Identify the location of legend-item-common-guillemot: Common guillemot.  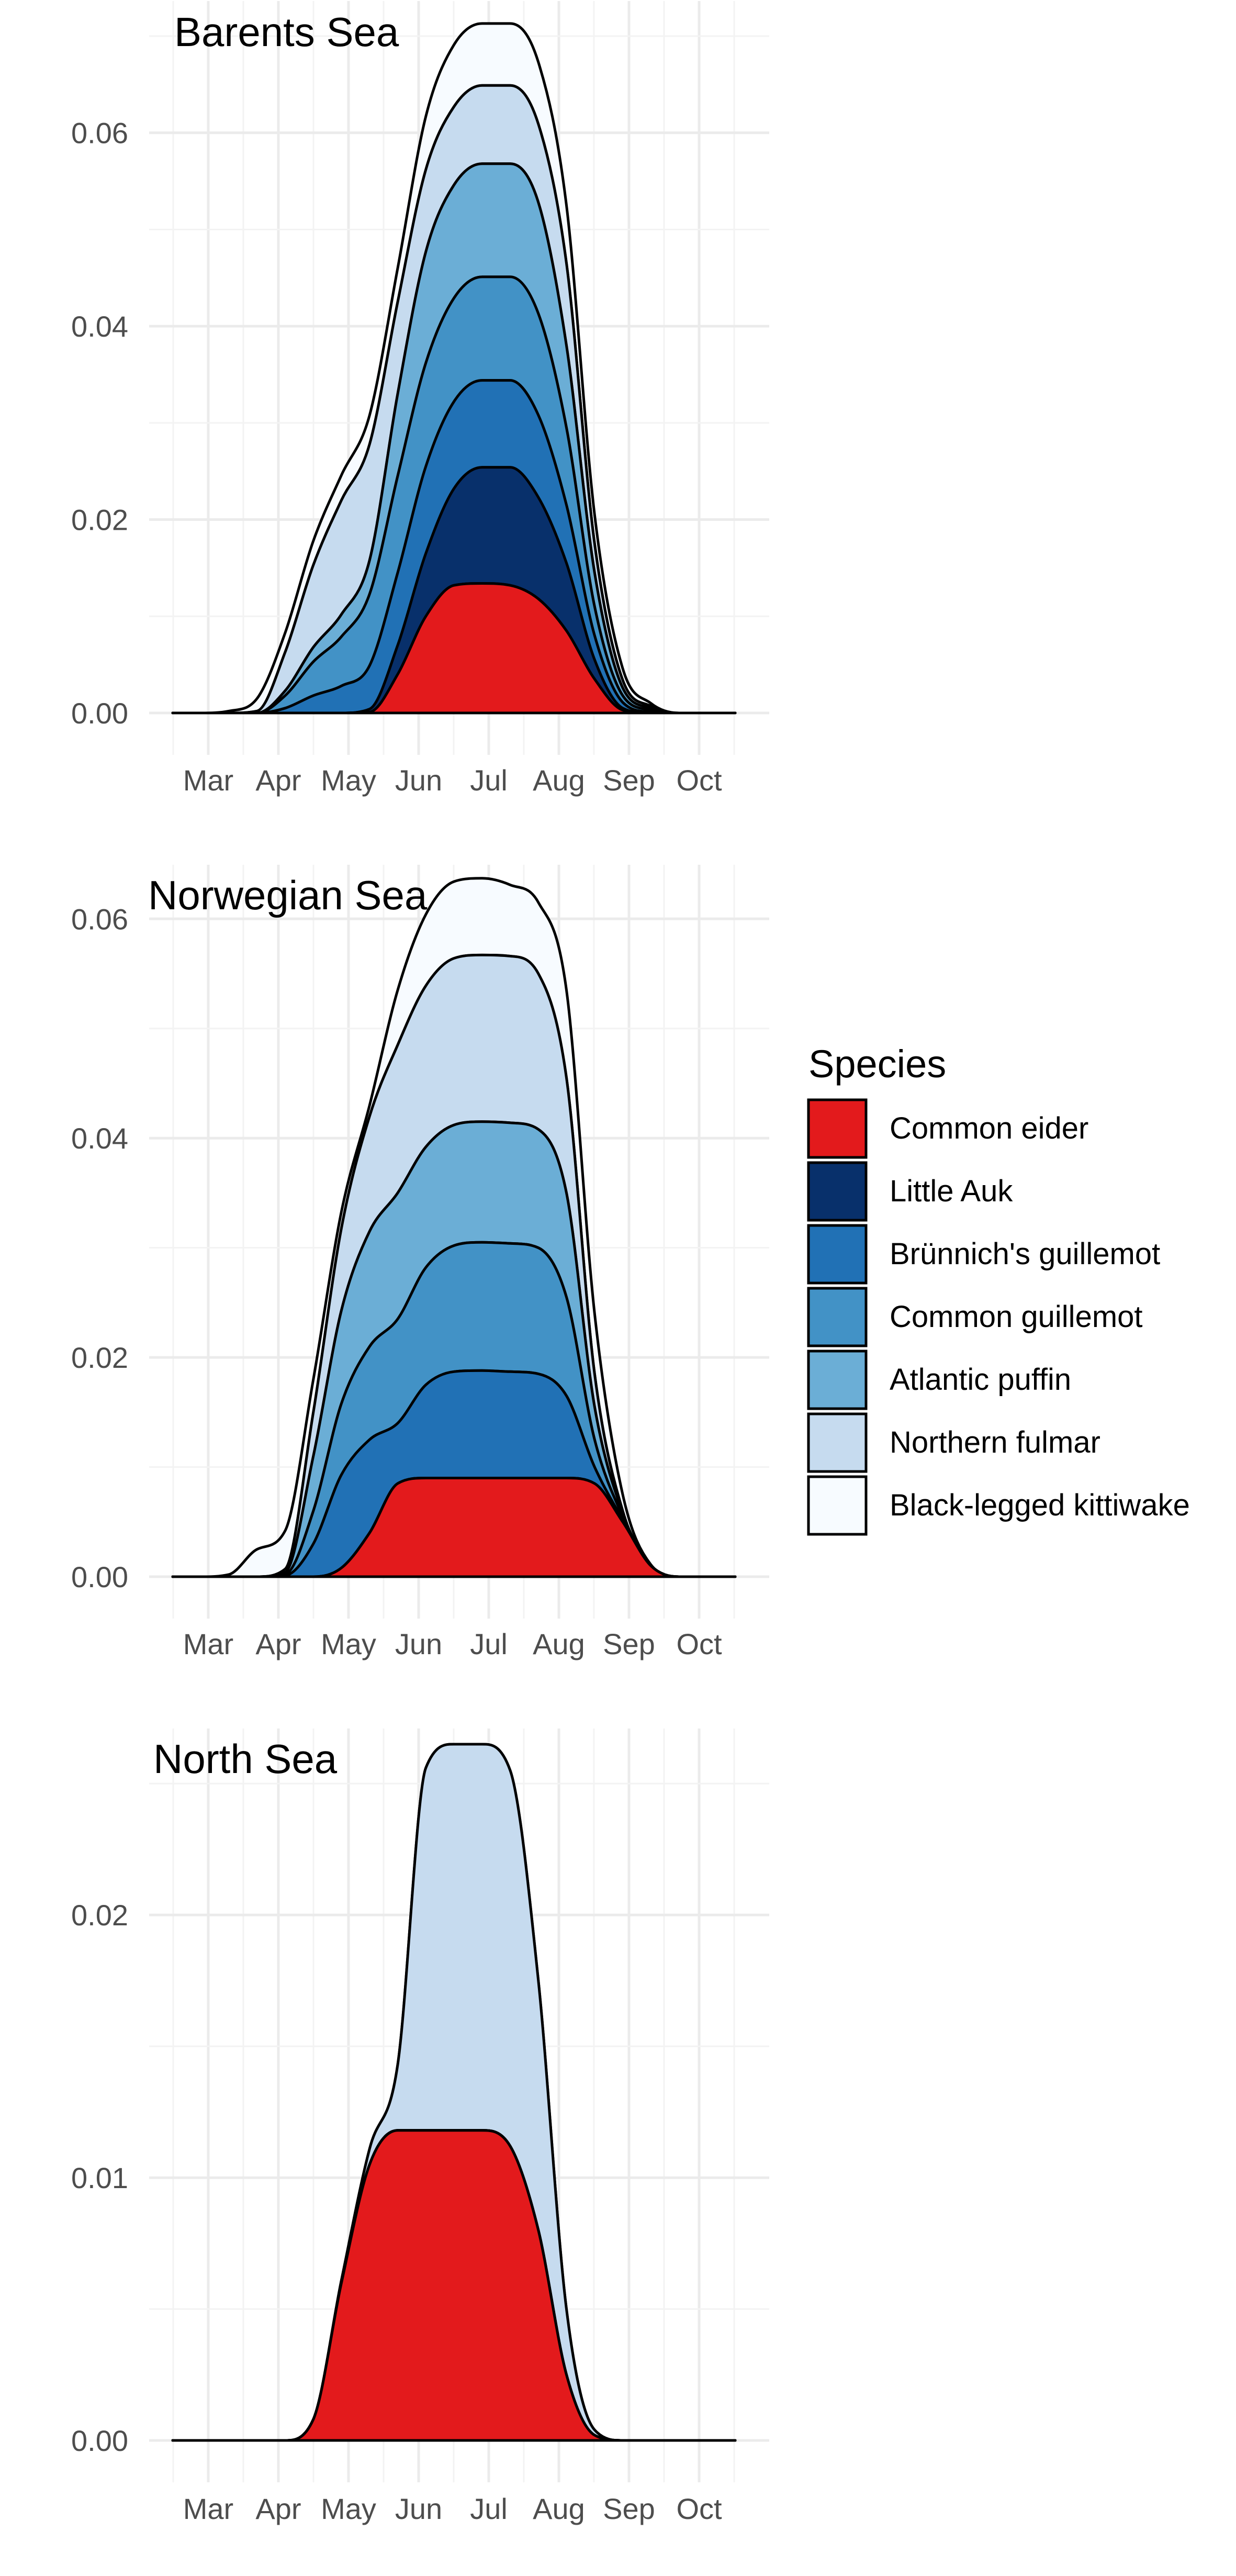
(975, 1317).